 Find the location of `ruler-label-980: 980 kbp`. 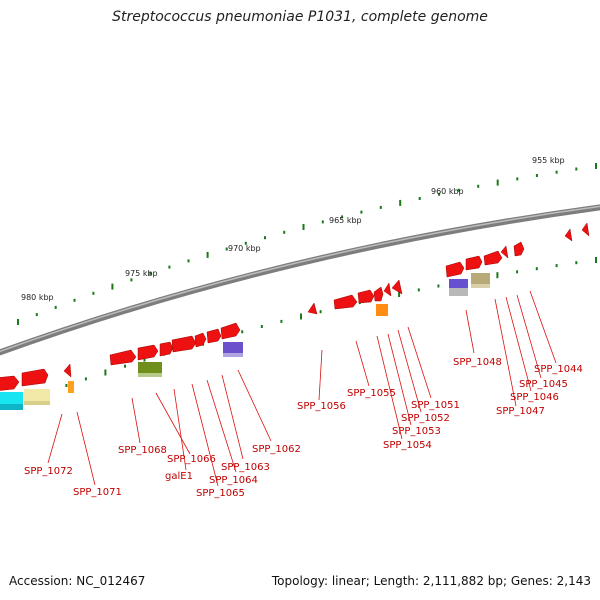

ruler-label-980: 980 kbp is located at coordinates (37, 297).